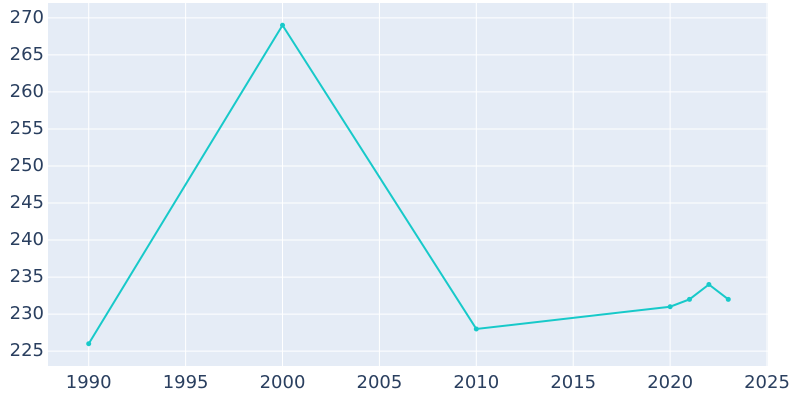 This screenshot has height=400, width=800. I want to click on y-tick-label: 230, so click(27, 313).